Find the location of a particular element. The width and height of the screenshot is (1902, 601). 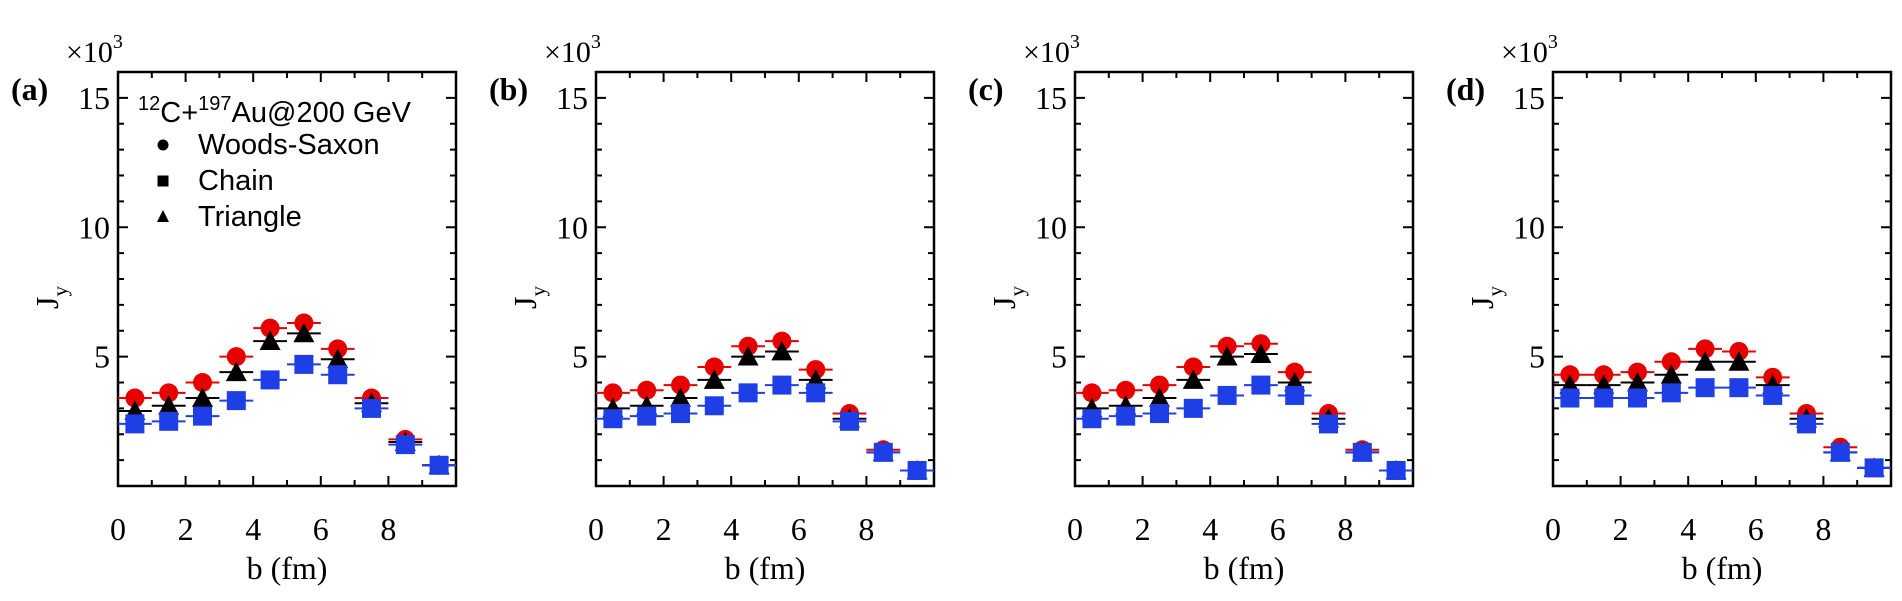

y-tick-label: 10 is located at coordinates (1051, 227).